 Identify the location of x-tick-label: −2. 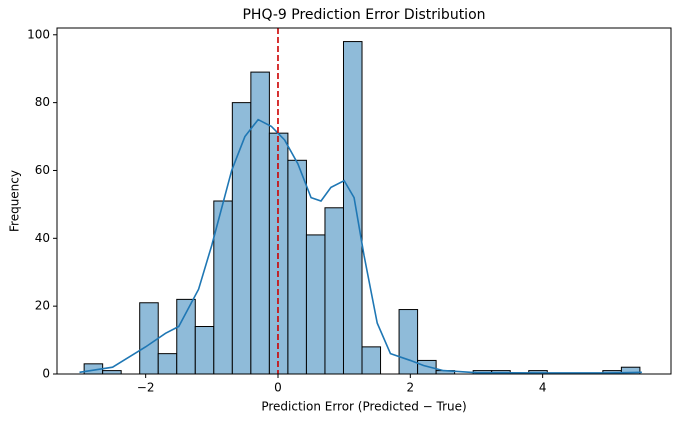
(146, 388).